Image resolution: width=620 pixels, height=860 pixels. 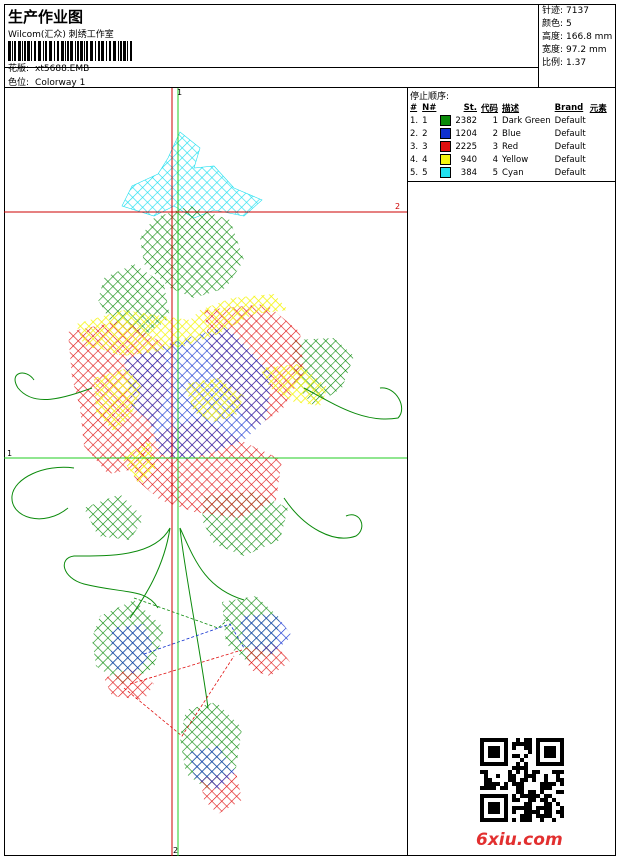 I want to click on cell-desc: Red, so click(x=510, y=146).